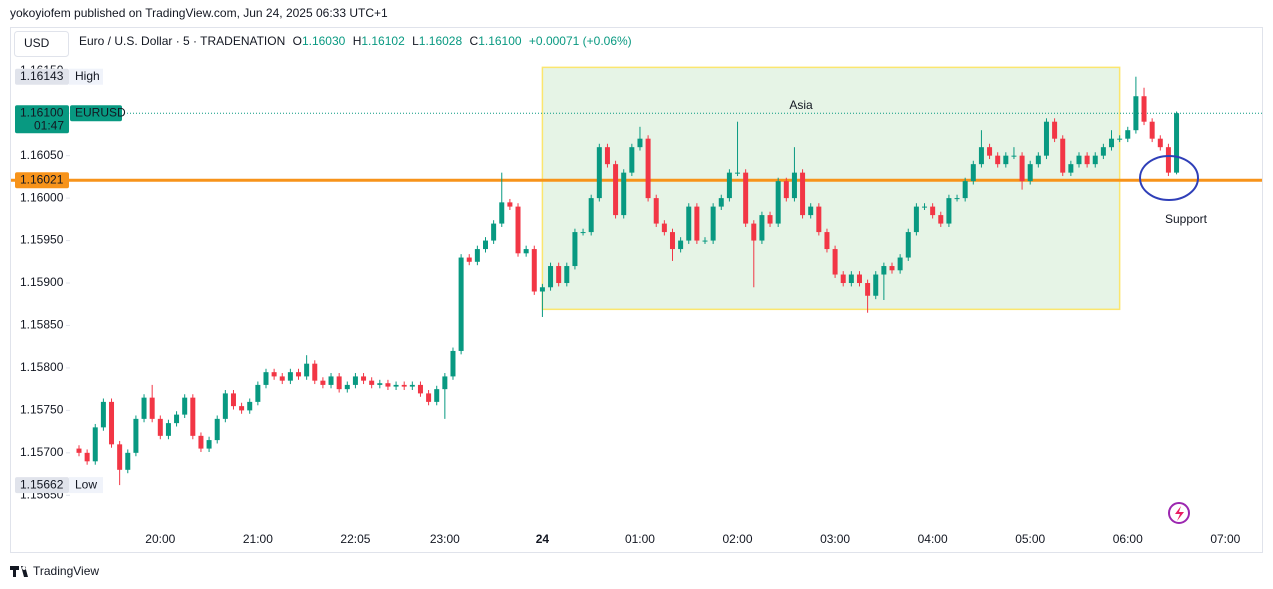 This screenshot has width=1273, height=589. I want to click on y-tick-label: 1.16000, so click(42, 197).